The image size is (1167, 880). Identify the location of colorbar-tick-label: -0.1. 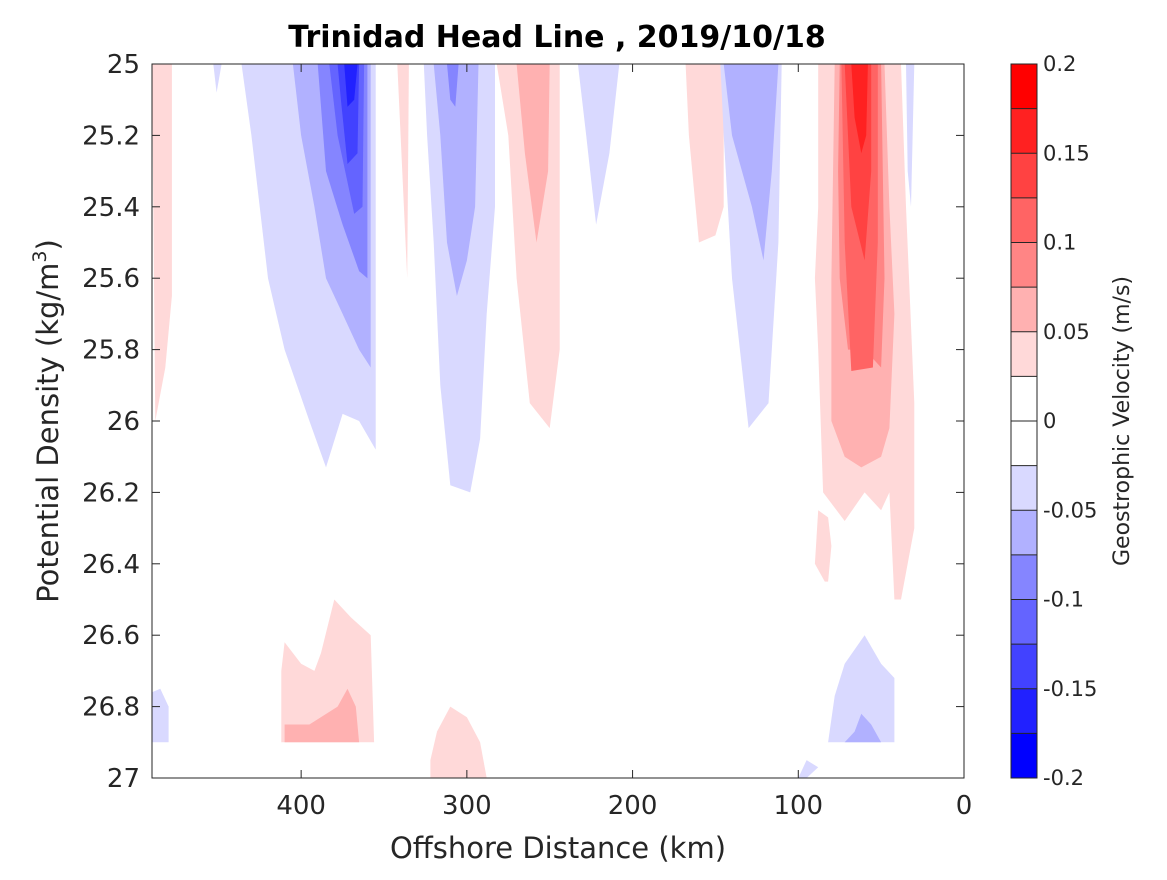
(1063, 600).